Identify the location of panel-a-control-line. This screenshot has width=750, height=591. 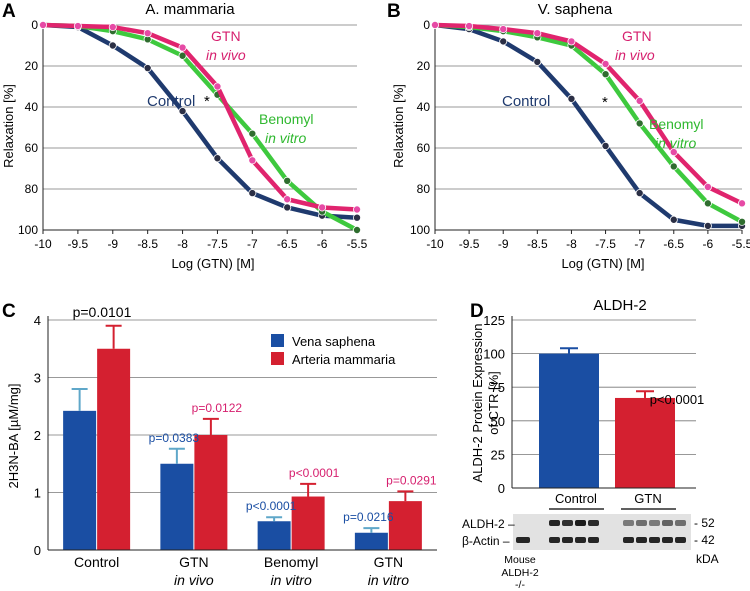
(200, 121).